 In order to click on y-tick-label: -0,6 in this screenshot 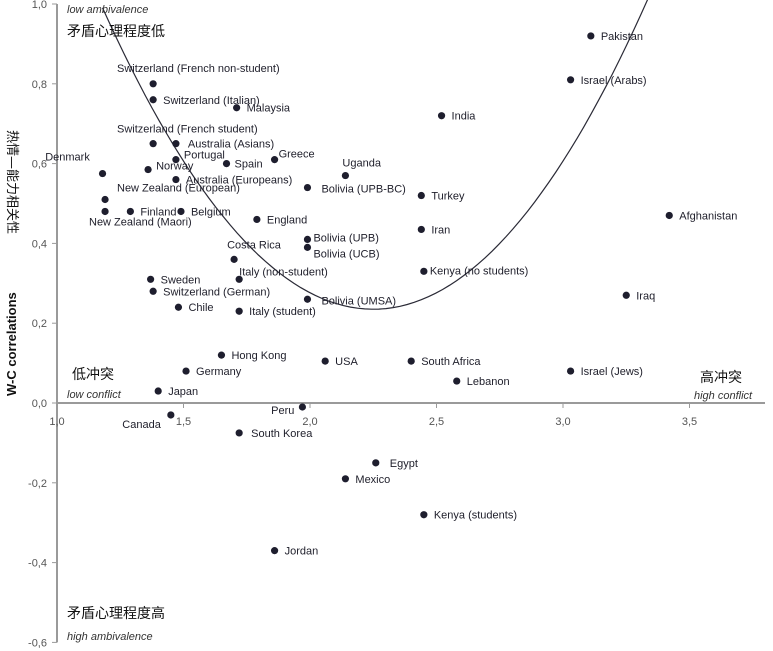, I will do `click(37, 643)`.